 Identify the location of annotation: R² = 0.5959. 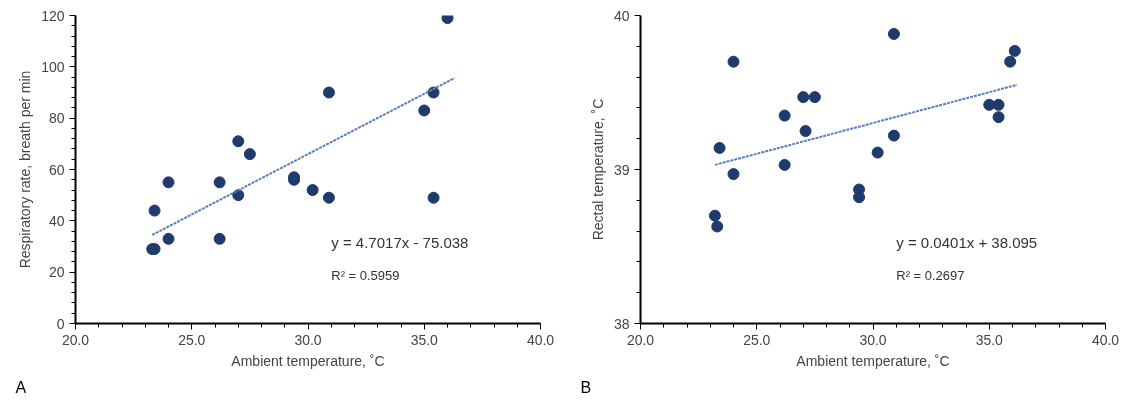
(365, 275).